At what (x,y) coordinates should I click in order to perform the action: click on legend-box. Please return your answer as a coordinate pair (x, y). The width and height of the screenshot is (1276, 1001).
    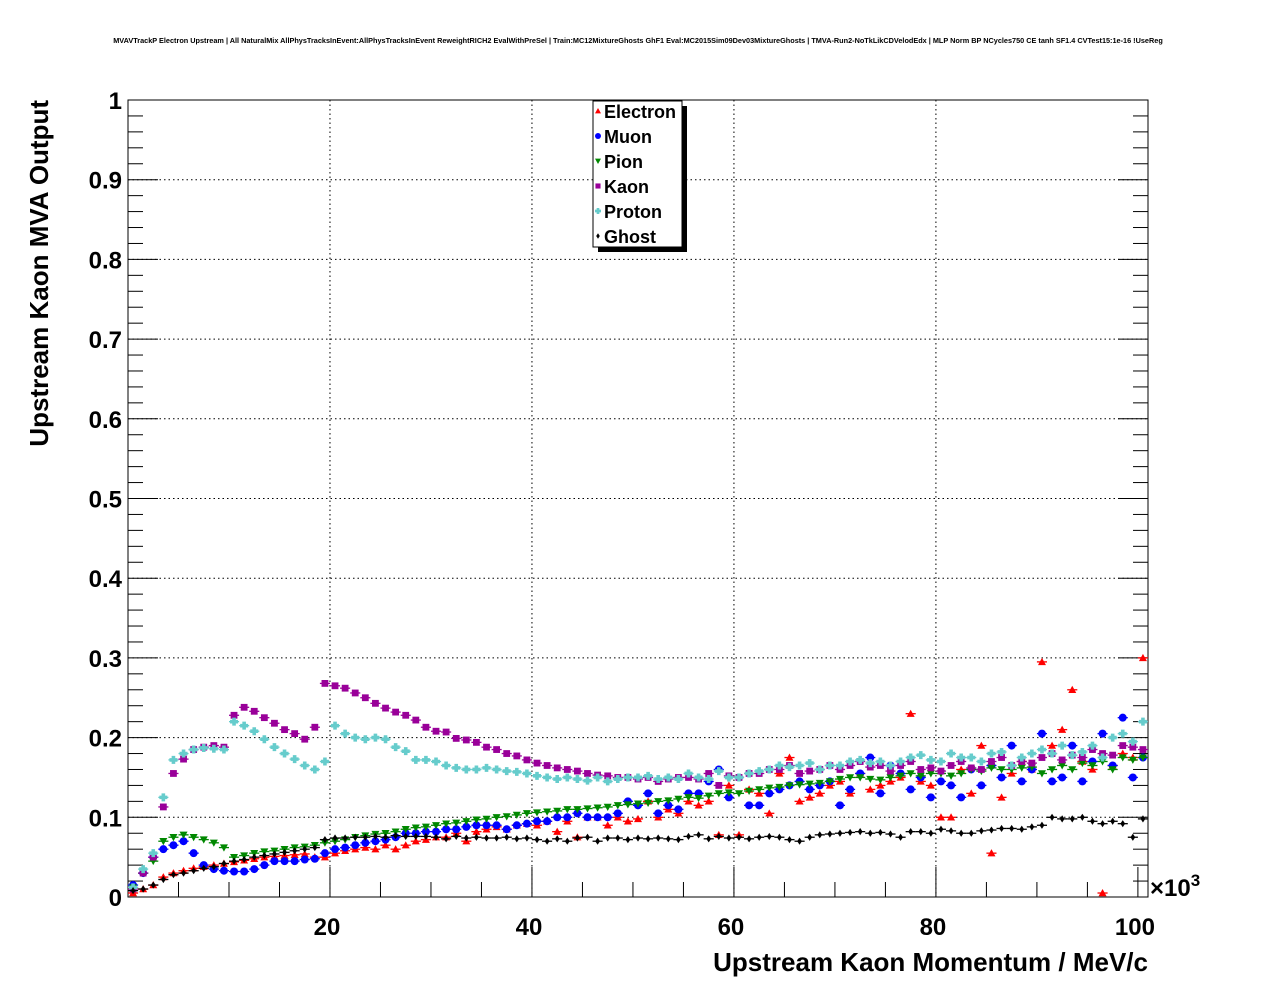
    Looking at the image, I should click on (637, 174).